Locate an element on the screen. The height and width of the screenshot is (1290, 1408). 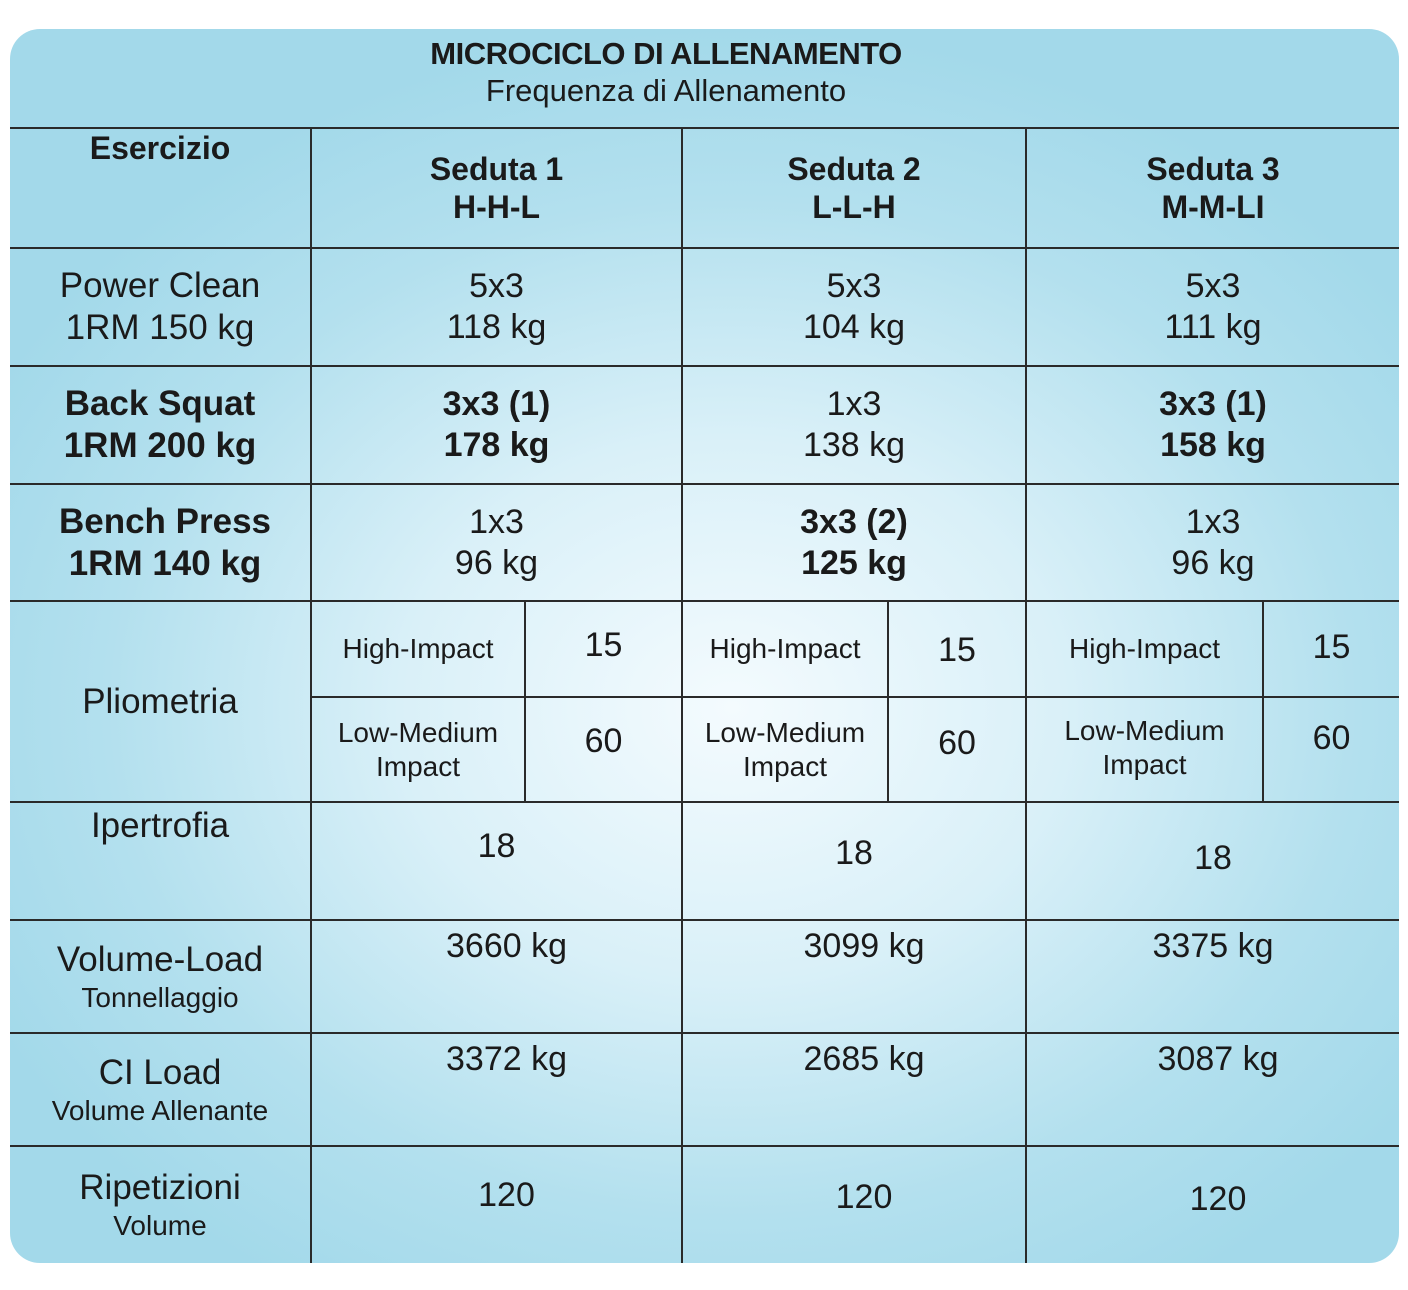
load: 178 kg is located at coordinates (496, 445).